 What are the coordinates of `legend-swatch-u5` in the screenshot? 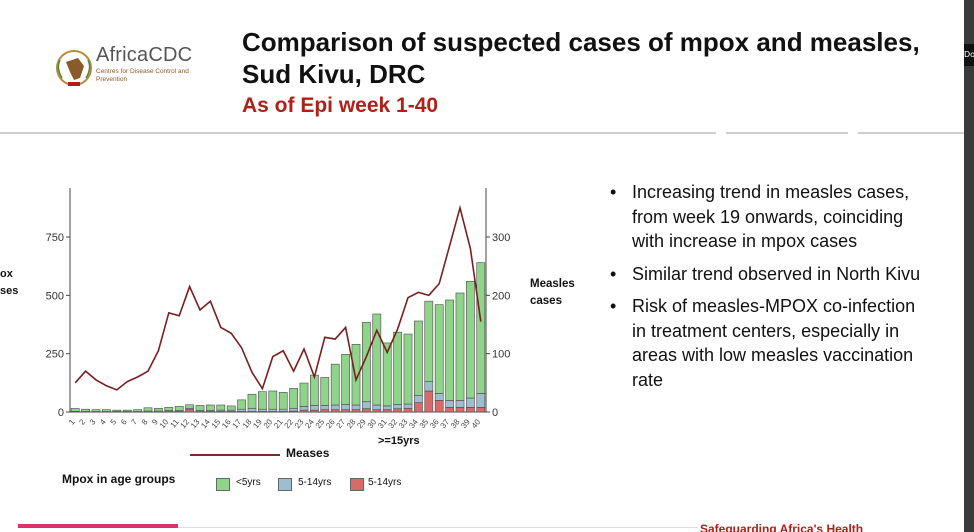 It's located at (223, 484).